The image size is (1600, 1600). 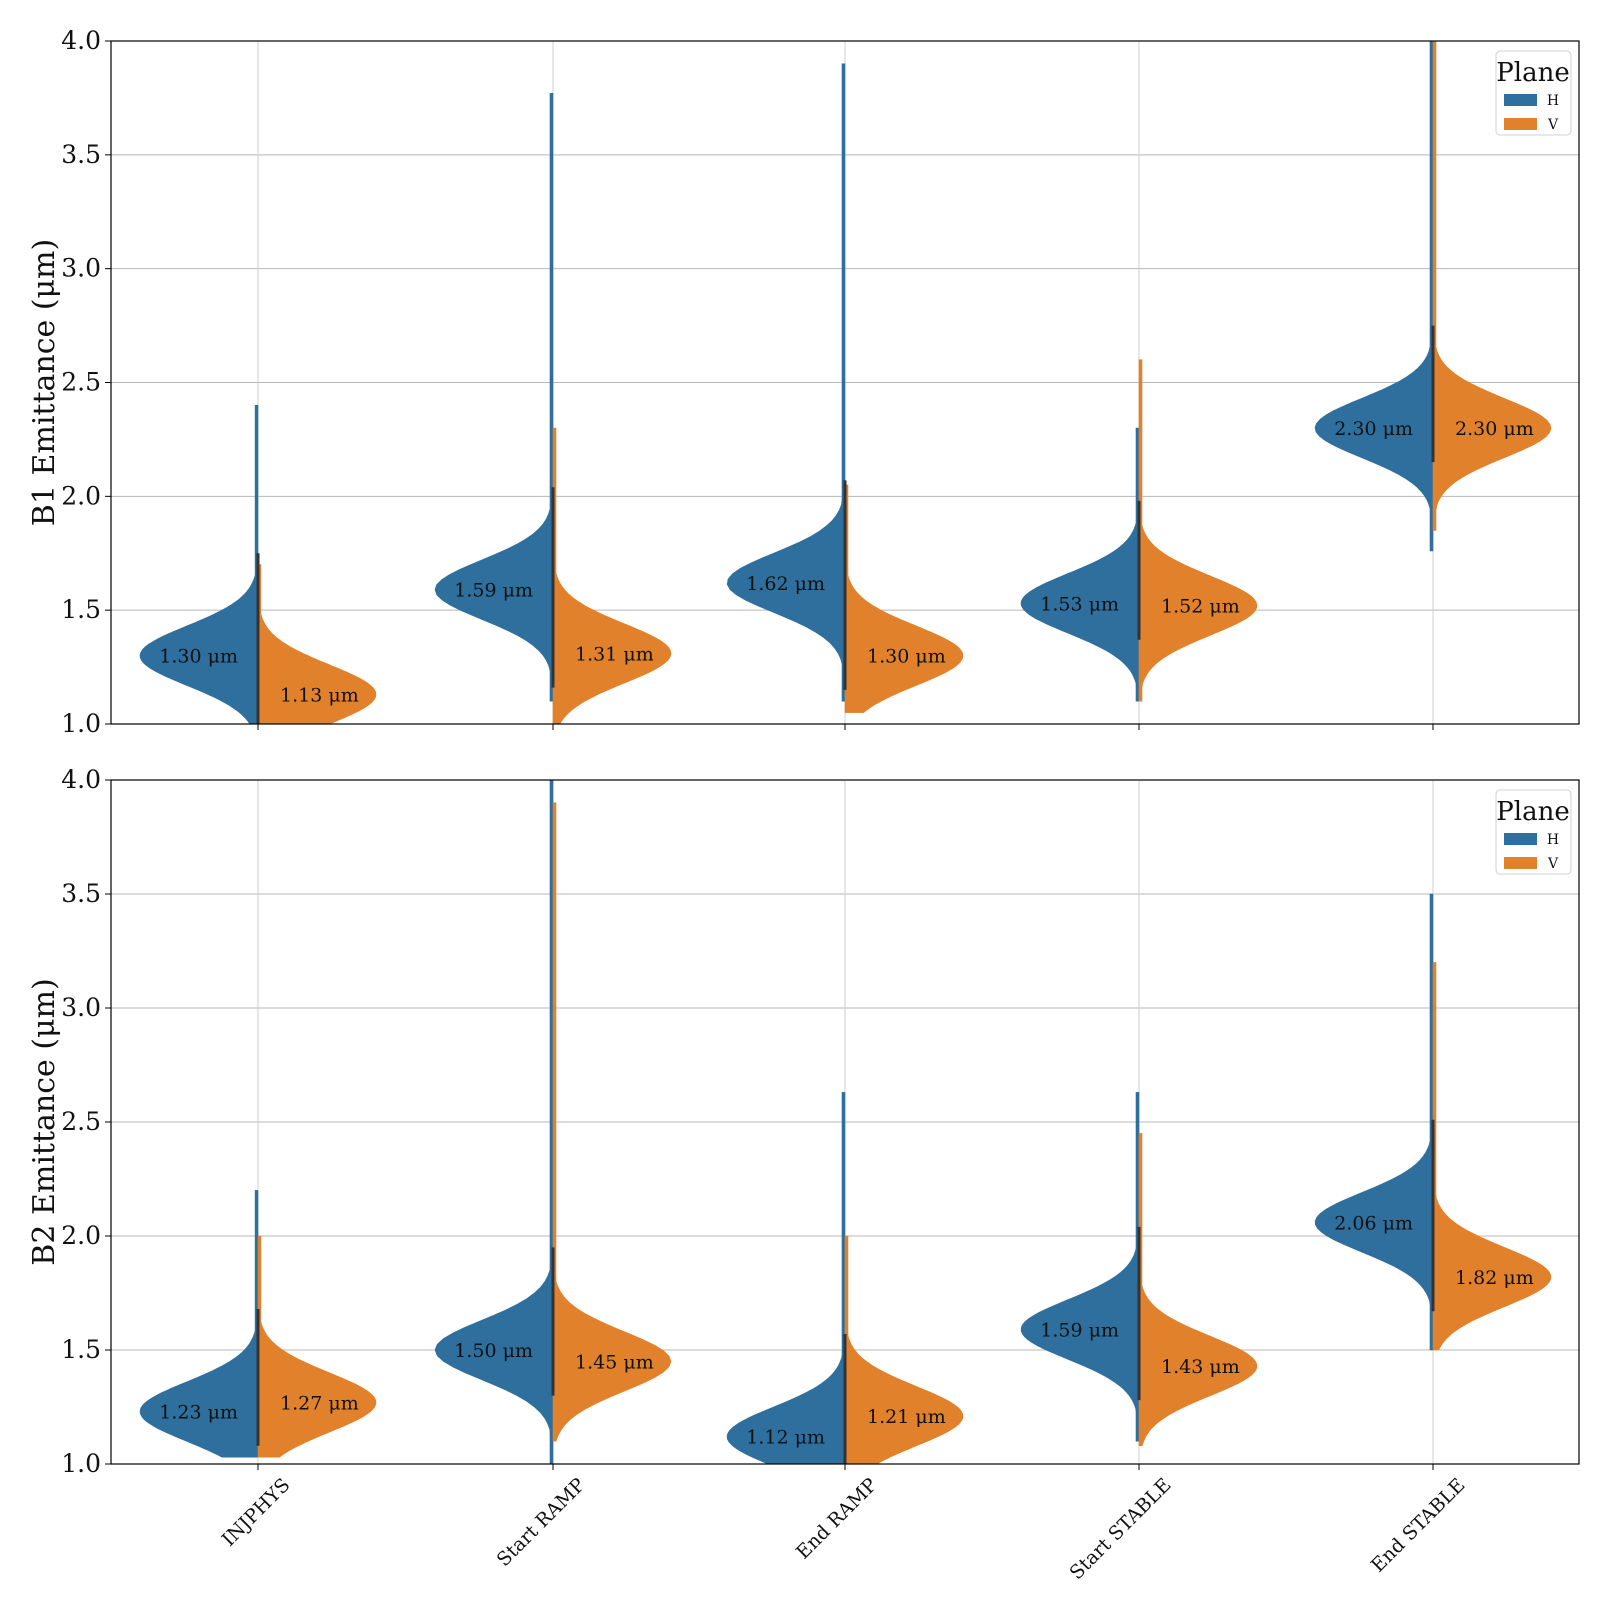 What do you see at coordinates (493, 1351) in the screenshot?
I see `median-annotation-h: 1.50 μm` at bounding box center [493, 1351].